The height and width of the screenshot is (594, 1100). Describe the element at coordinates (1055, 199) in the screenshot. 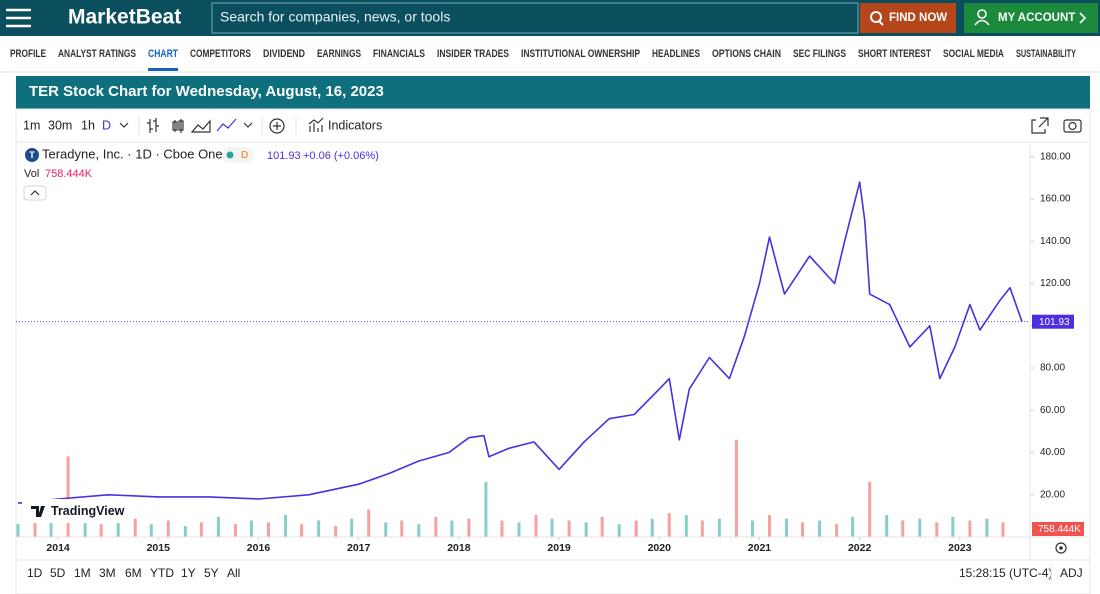

I see `y-tick-label: 160.00` at that location.